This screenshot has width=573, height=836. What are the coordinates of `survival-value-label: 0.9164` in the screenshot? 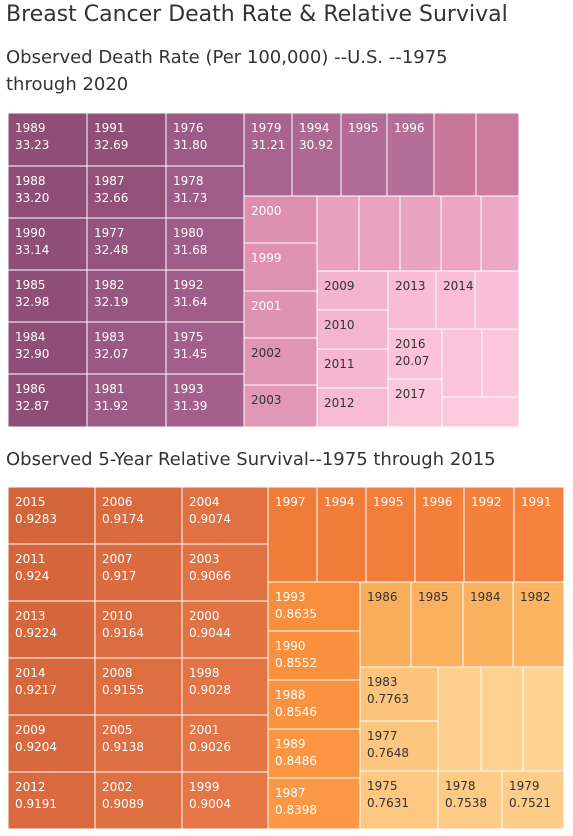 It's located at (123, 633).